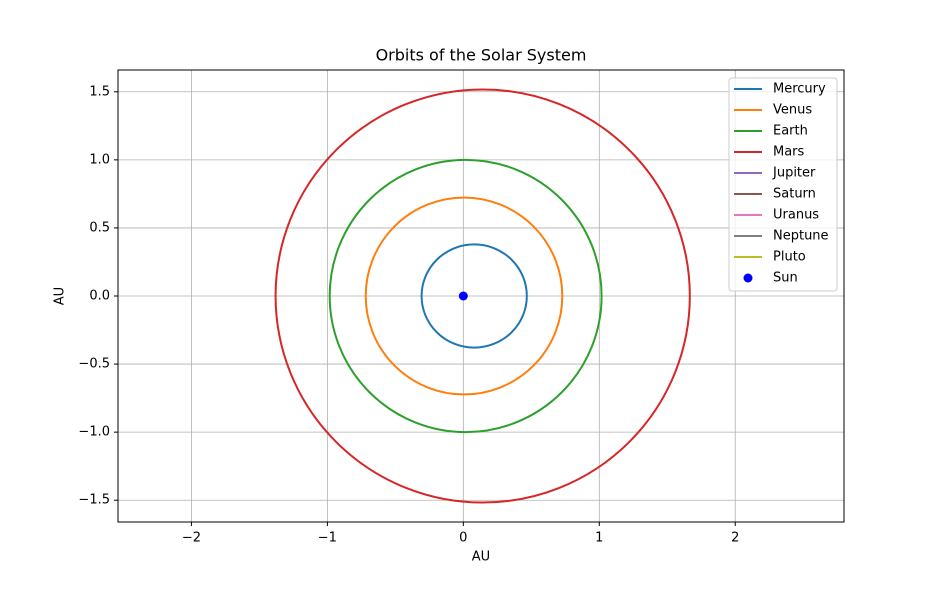 This screenshot has width=938, height=590. Describe the element at coordinates (785, 278) in the screenshot. I see `legend-label: Sun` at that location.